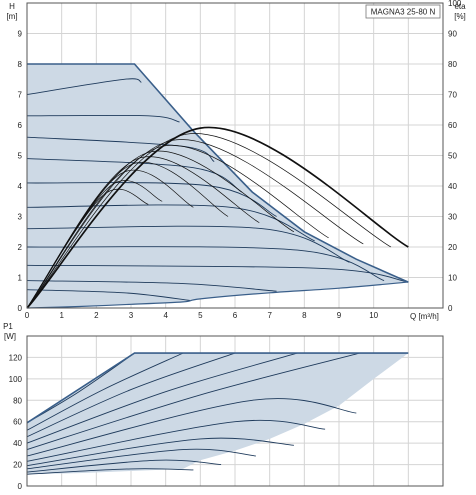 This screenshot has width=476, height=495. I want to click on title-box, so click(403, 11).